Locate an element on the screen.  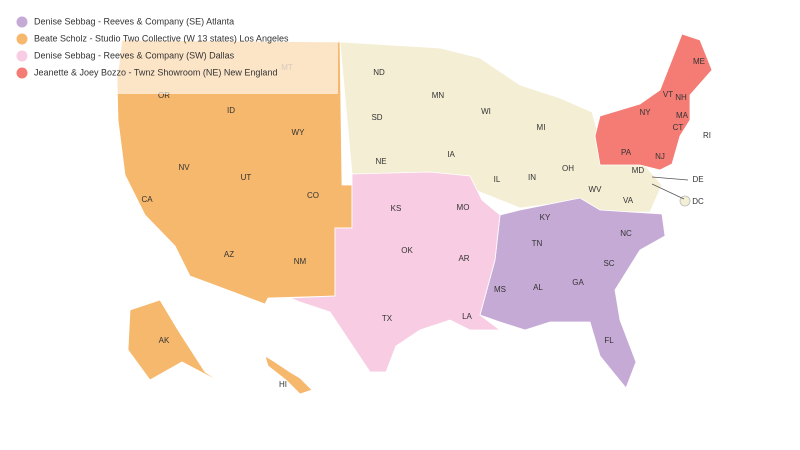
state-label: MN is located at coordinates (438, 95).